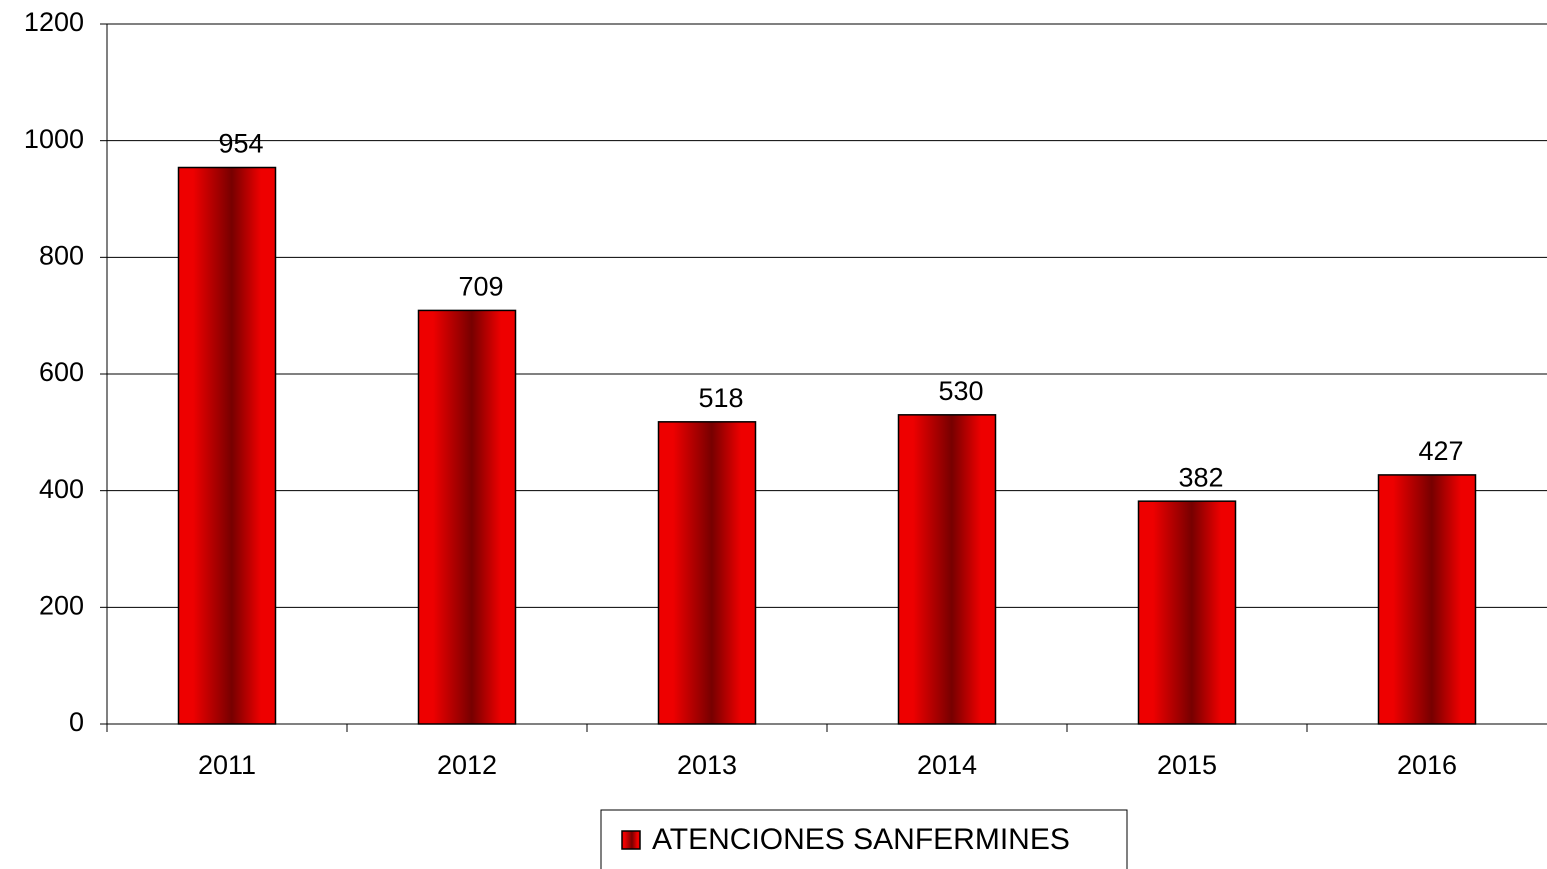 This screenshot has height=869, width=1547. Describe the element at coordinates (1427, 765) in the screenshot. I see `x-tick-label: 2016` at that location.